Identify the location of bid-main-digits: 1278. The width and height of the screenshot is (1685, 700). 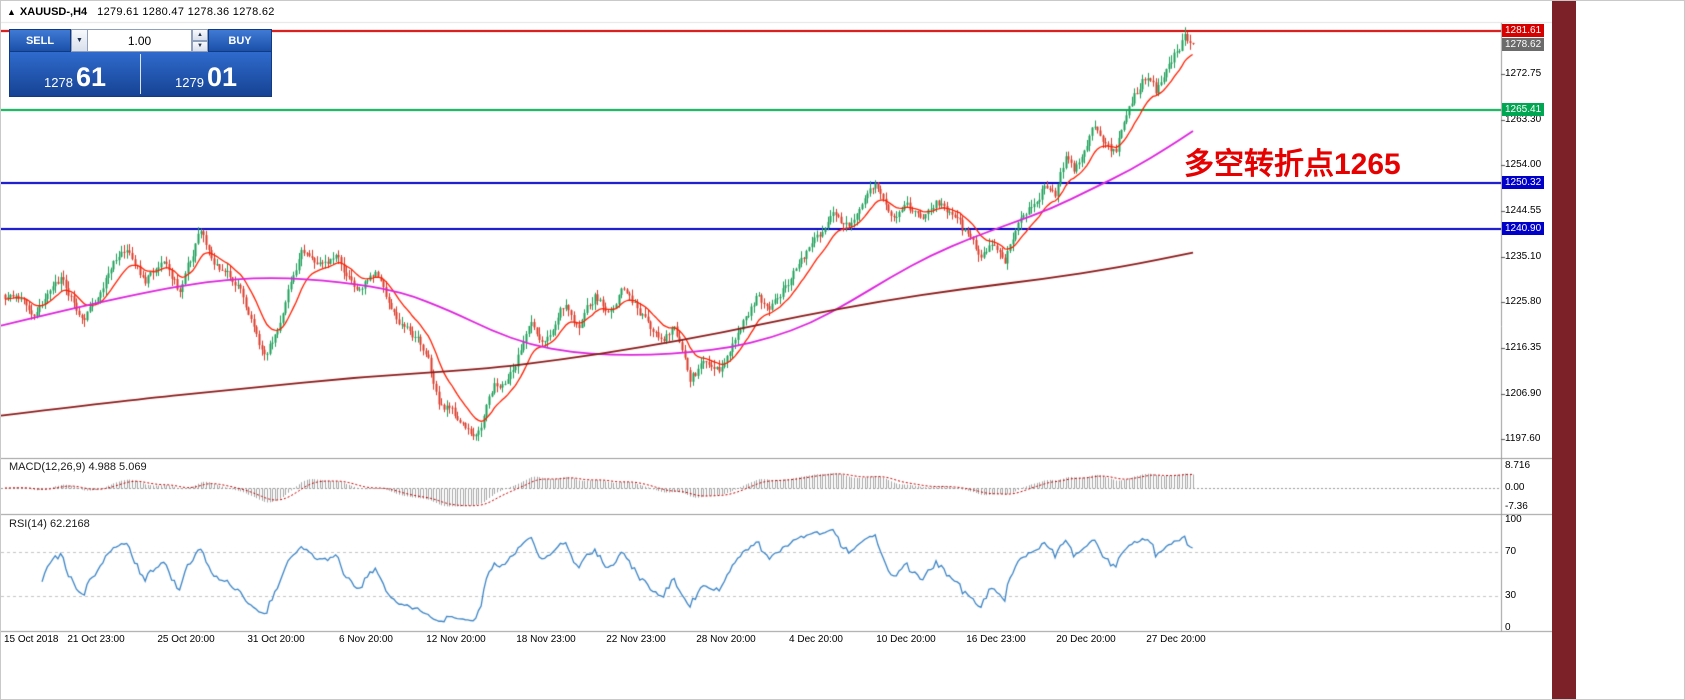
(58, 82).